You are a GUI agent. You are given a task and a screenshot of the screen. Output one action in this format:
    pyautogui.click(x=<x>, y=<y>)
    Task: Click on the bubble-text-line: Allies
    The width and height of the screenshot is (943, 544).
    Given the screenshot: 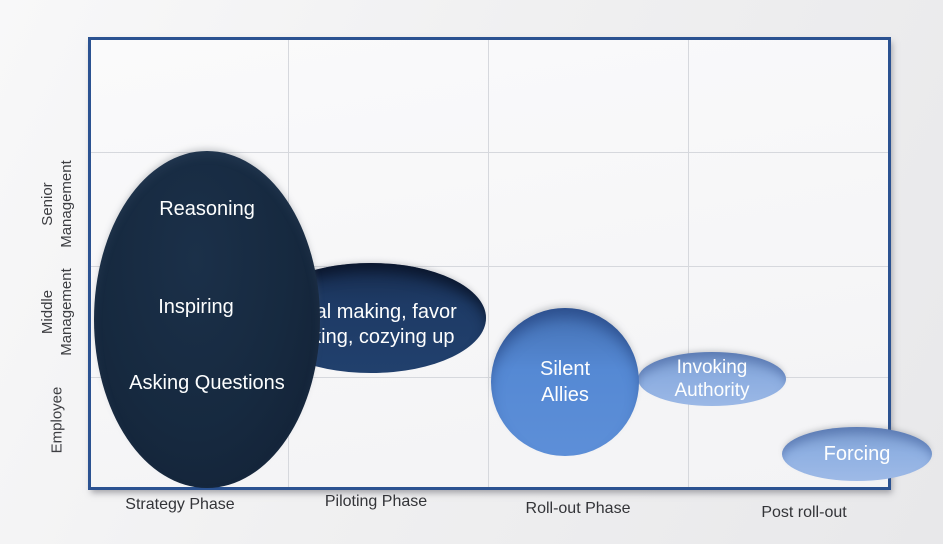 What is the action you would take?
    pyautogui.click(x=565, y=395)
    